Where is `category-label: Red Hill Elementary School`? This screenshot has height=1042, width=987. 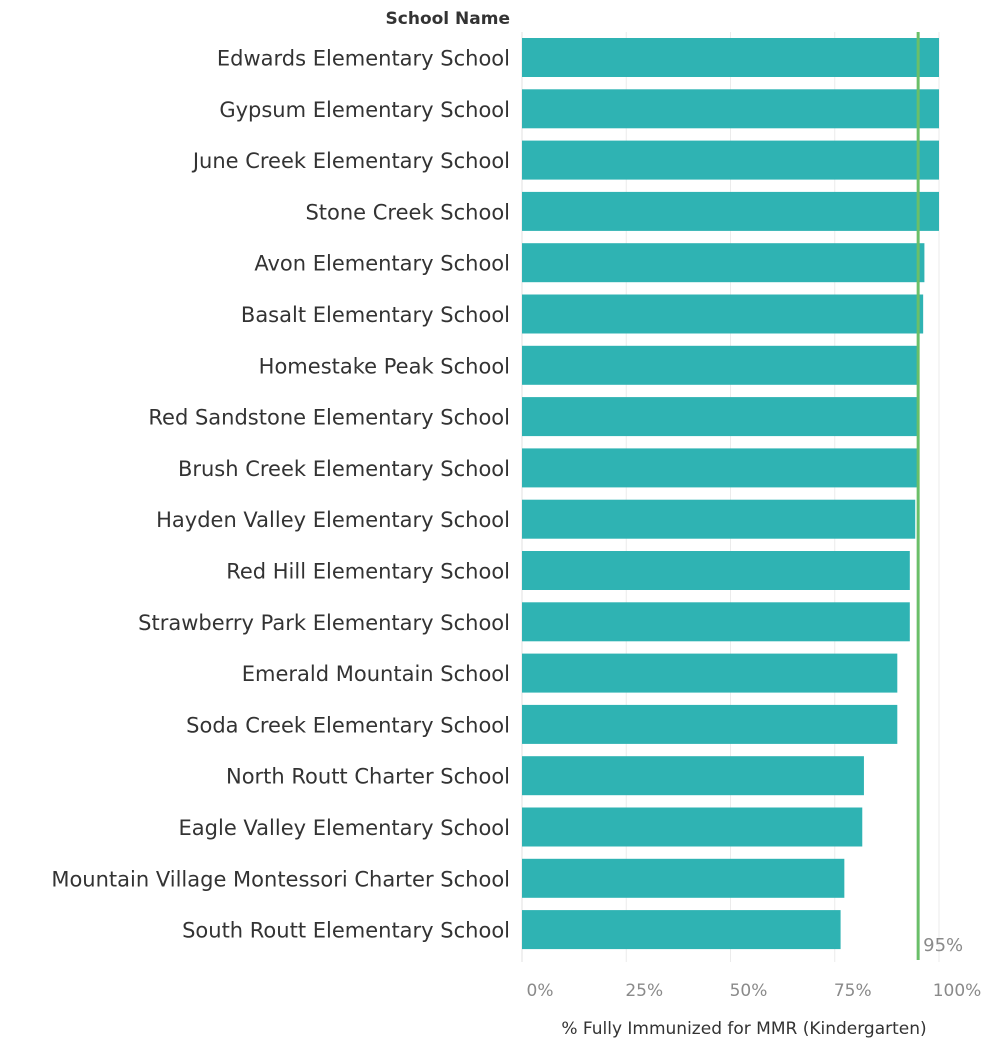
category-label: Red Hill Elementary School is located at coordinates (368, 572).